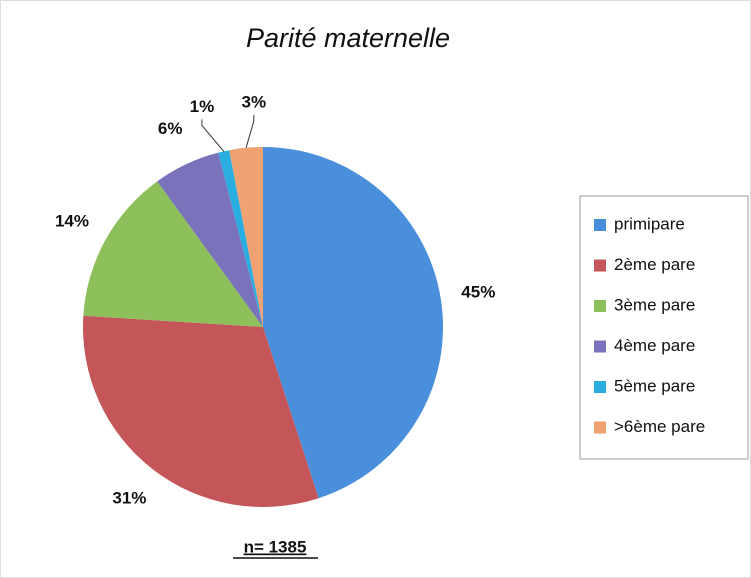 The image size is (751, 578). I want to click on data-label: 31%, so click(129, 498).